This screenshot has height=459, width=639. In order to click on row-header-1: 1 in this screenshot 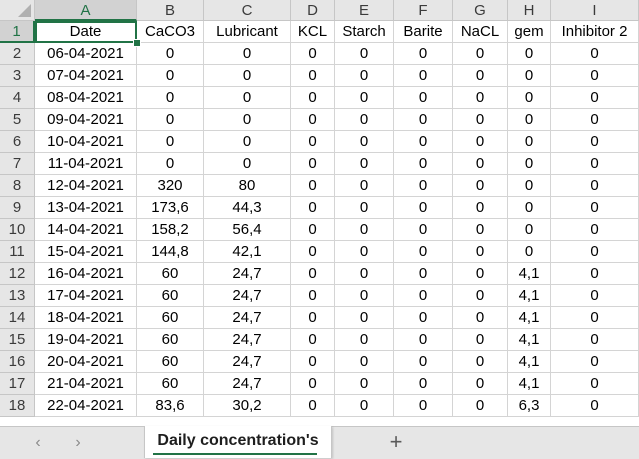, I will do `click(17, 32)`.